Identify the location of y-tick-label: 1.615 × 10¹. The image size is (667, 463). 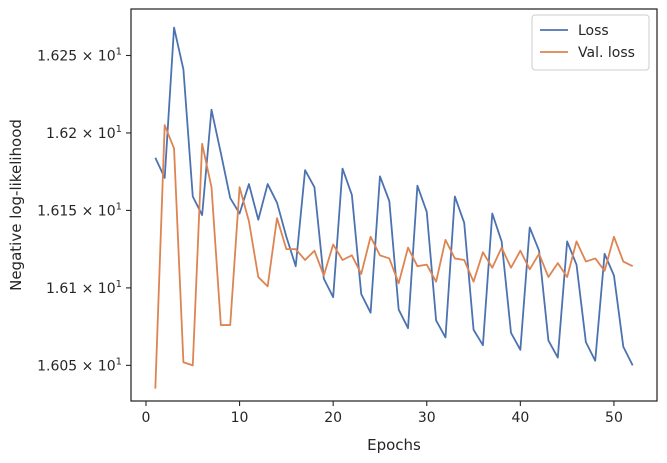
(79, 210).